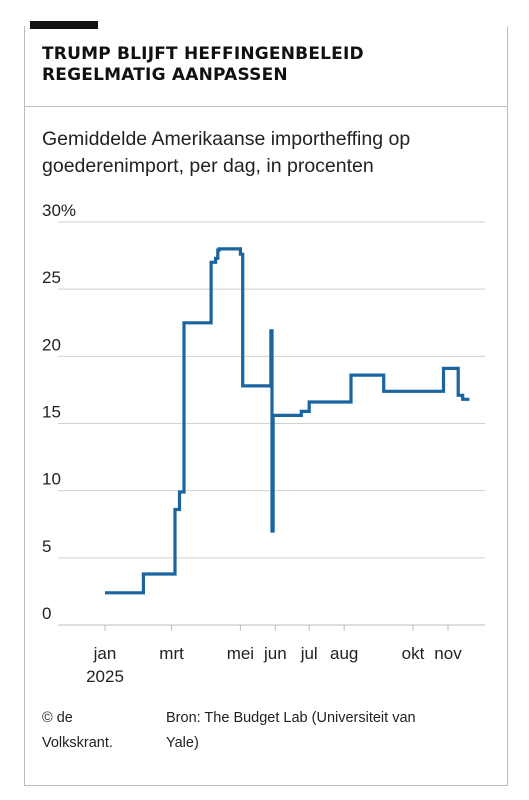 This screenshot has height=800, width=529. Describe the element at coordinates (97, 731) in the screenshot. I see `credit: © de Volkskrant.` at that location.